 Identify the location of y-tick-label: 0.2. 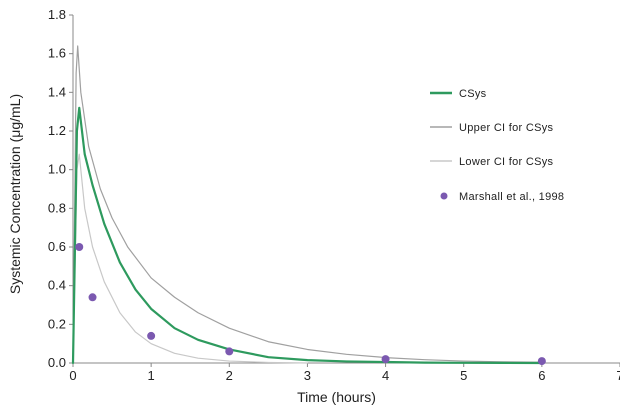
(57, 323).